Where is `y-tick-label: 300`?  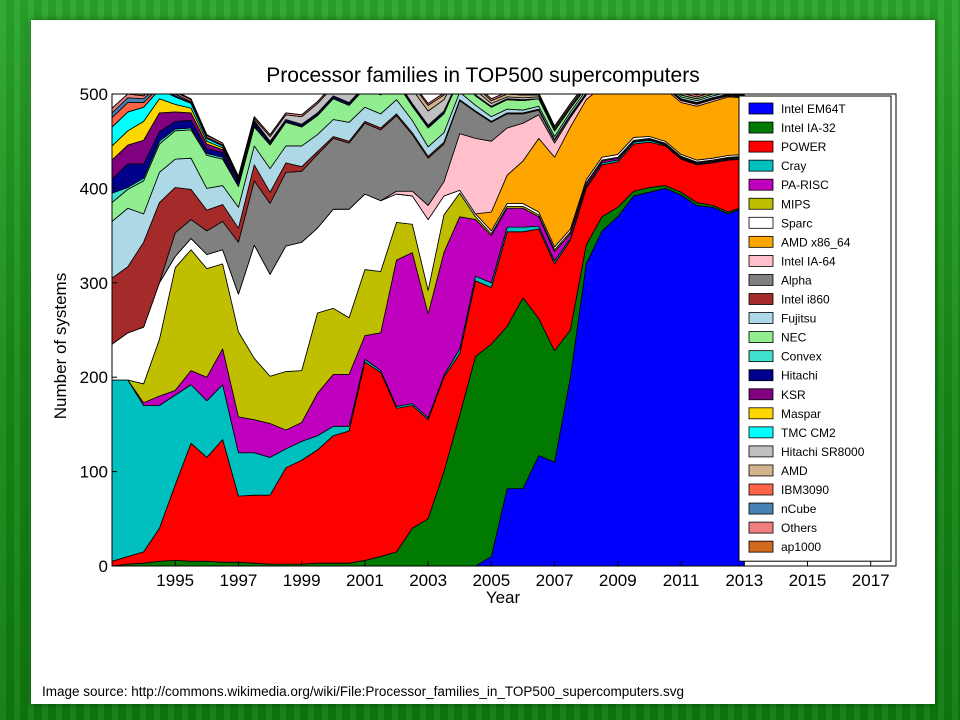 y-tick-label: 300 is located at coordinates (94, 283).